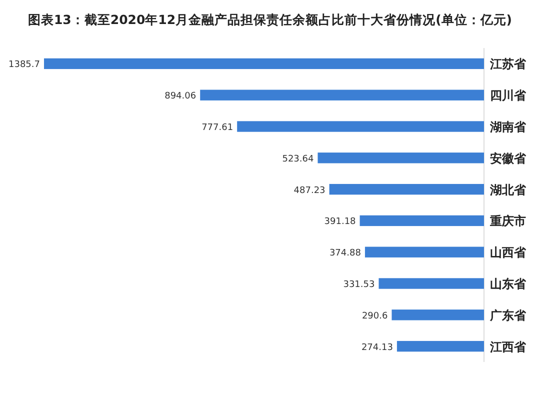 The height and width of the screenshot is (400, 540). What do you see at coordinates (508, 158) in the screenshot?
I see `category-label: 安徽省` at bounding box center [508, 158].